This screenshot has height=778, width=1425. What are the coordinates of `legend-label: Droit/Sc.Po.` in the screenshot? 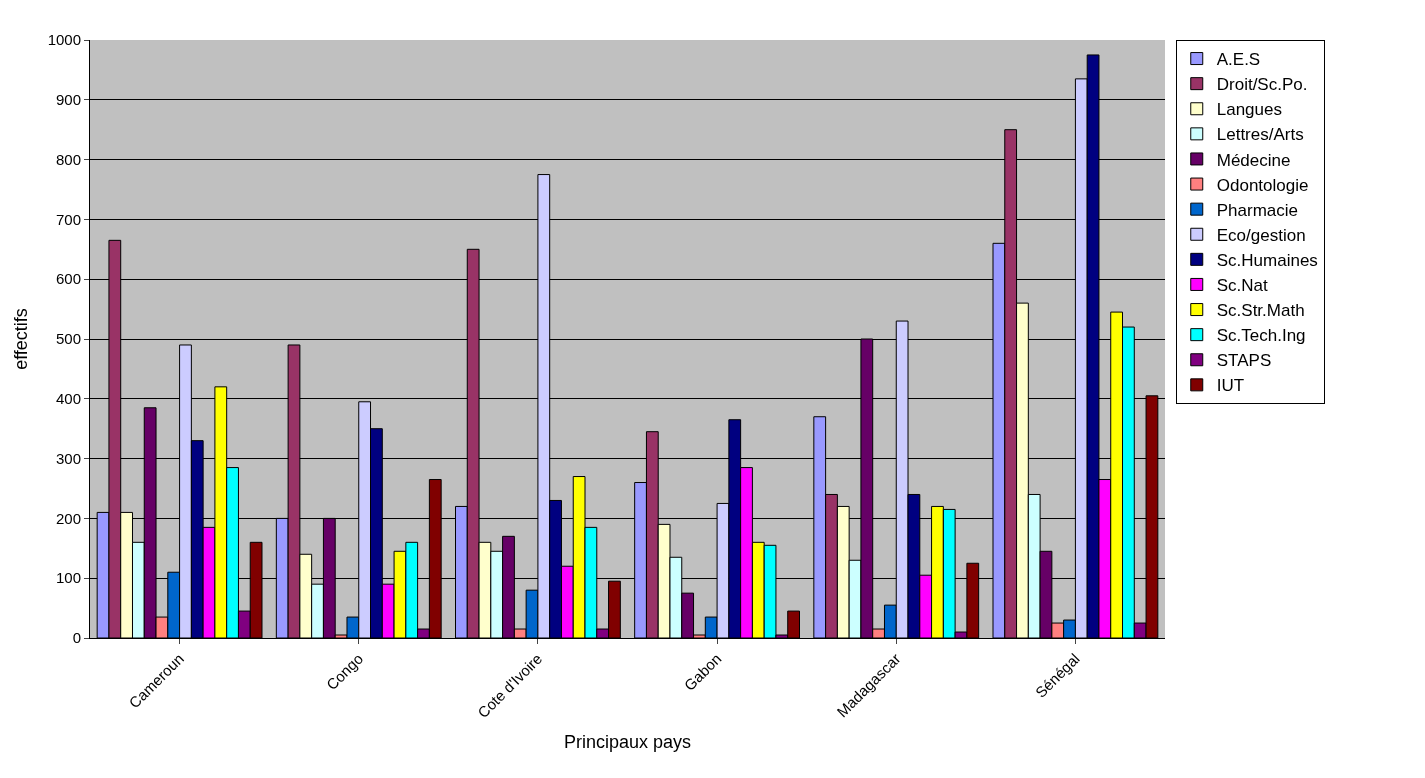 It's located at (1262, 85).